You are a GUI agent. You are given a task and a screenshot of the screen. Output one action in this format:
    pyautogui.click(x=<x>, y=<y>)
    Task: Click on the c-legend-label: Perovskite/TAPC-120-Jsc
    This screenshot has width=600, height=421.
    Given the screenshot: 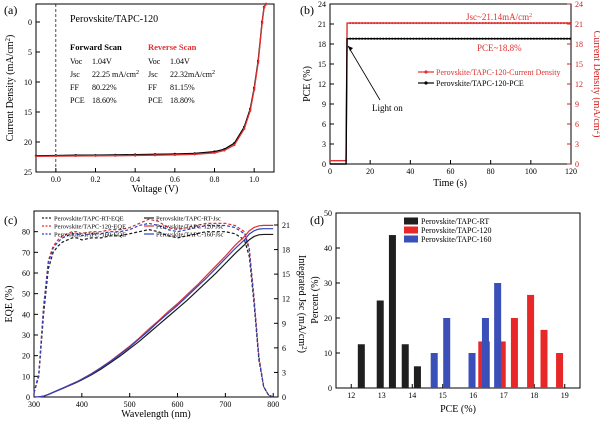 What is the action you would take?
    pyautogui.click(x=189, y=226)
    